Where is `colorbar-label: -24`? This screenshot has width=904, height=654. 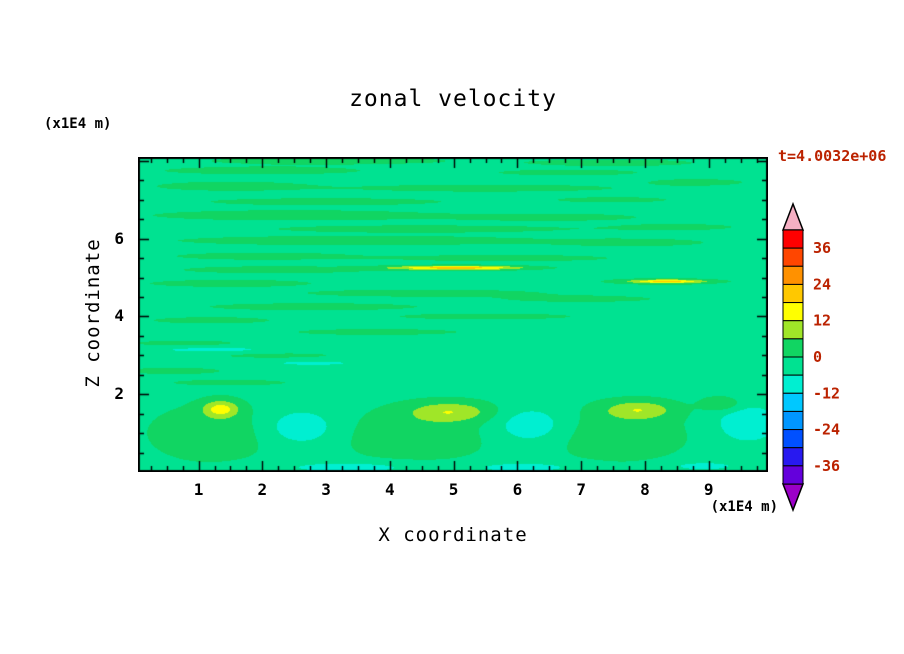
colorbar-label: -24 is located at coordinates (826, 430).